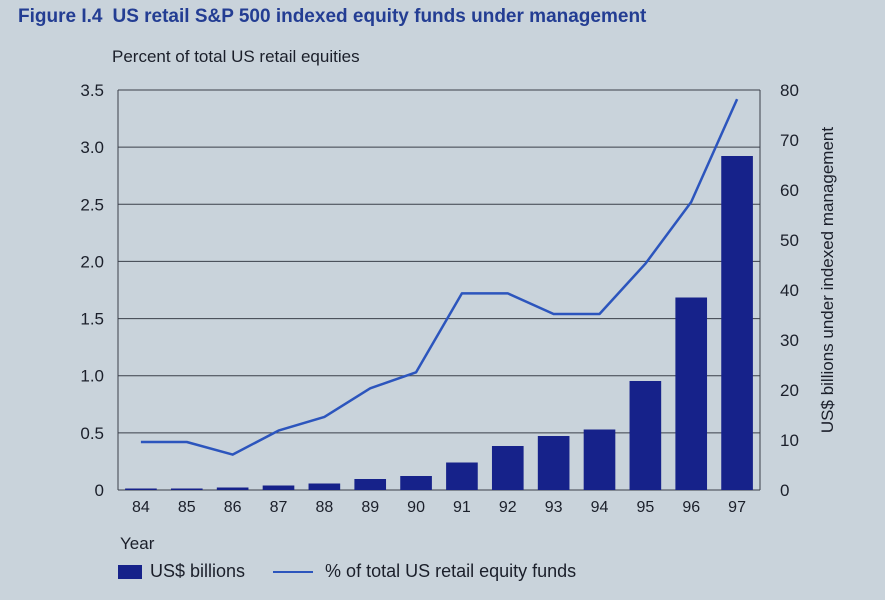  Describe the element at coordinates (198, 571) in the screenshot. I see `legend-bar-label: US$ billions` at that location.